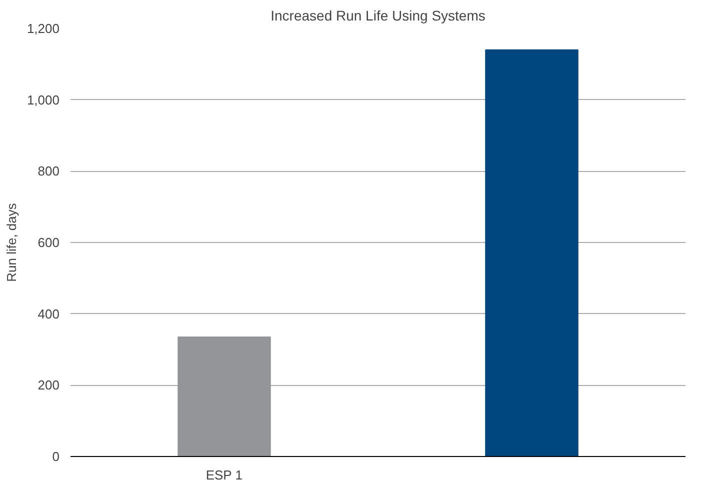 Image resolution: width=707 pixels, height=489 pixels. I want to click on y-tick-label: 200, so click(49, 385).